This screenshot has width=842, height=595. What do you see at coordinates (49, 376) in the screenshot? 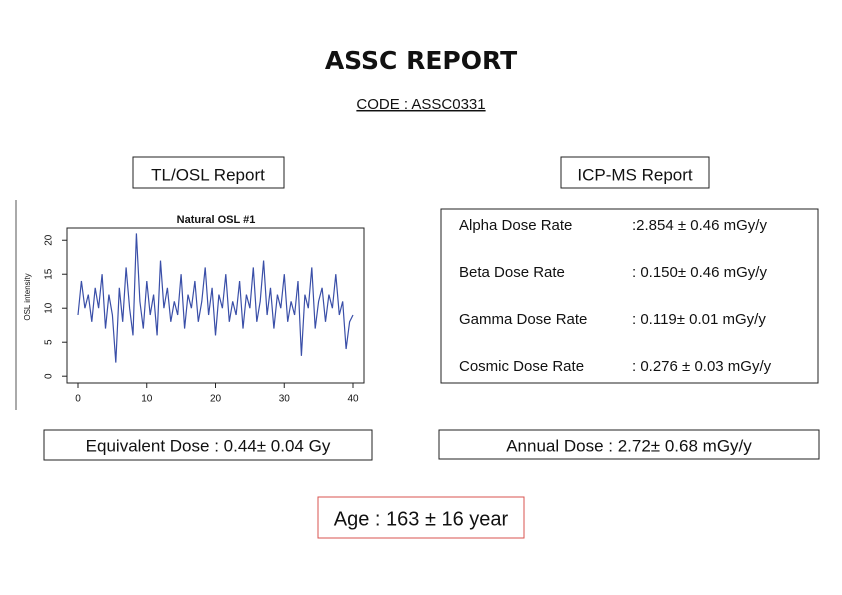
I see `y-tick-label: 0` at bounding box center [49, 376].